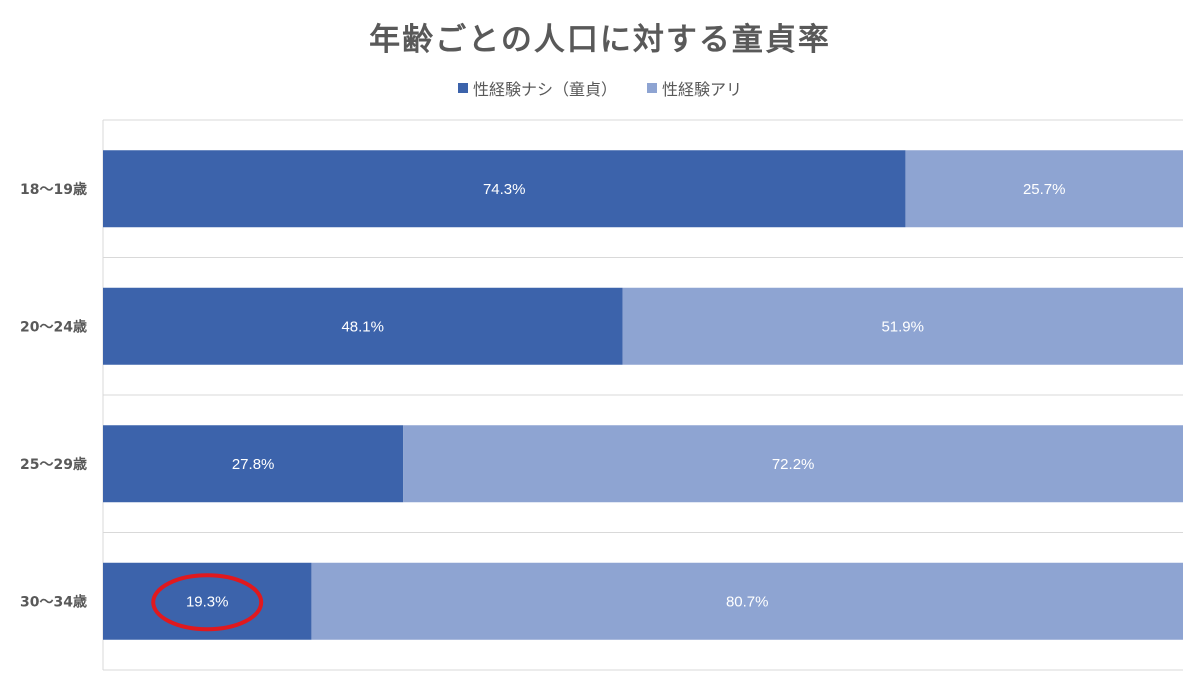  What do you see at coordinates (53, 464) in the screenshot?
I see `category-label: 25〜29歳` at bounding box center [53, 464].